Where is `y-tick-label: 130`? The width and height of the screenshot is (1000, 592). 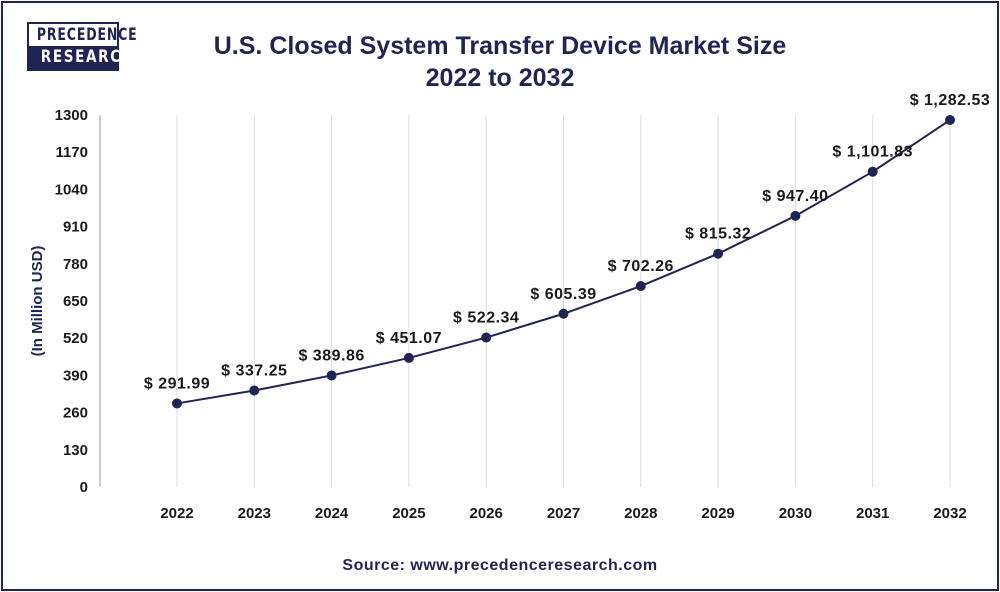 y-tick-label: 130 is located at coordinates (75, 450).